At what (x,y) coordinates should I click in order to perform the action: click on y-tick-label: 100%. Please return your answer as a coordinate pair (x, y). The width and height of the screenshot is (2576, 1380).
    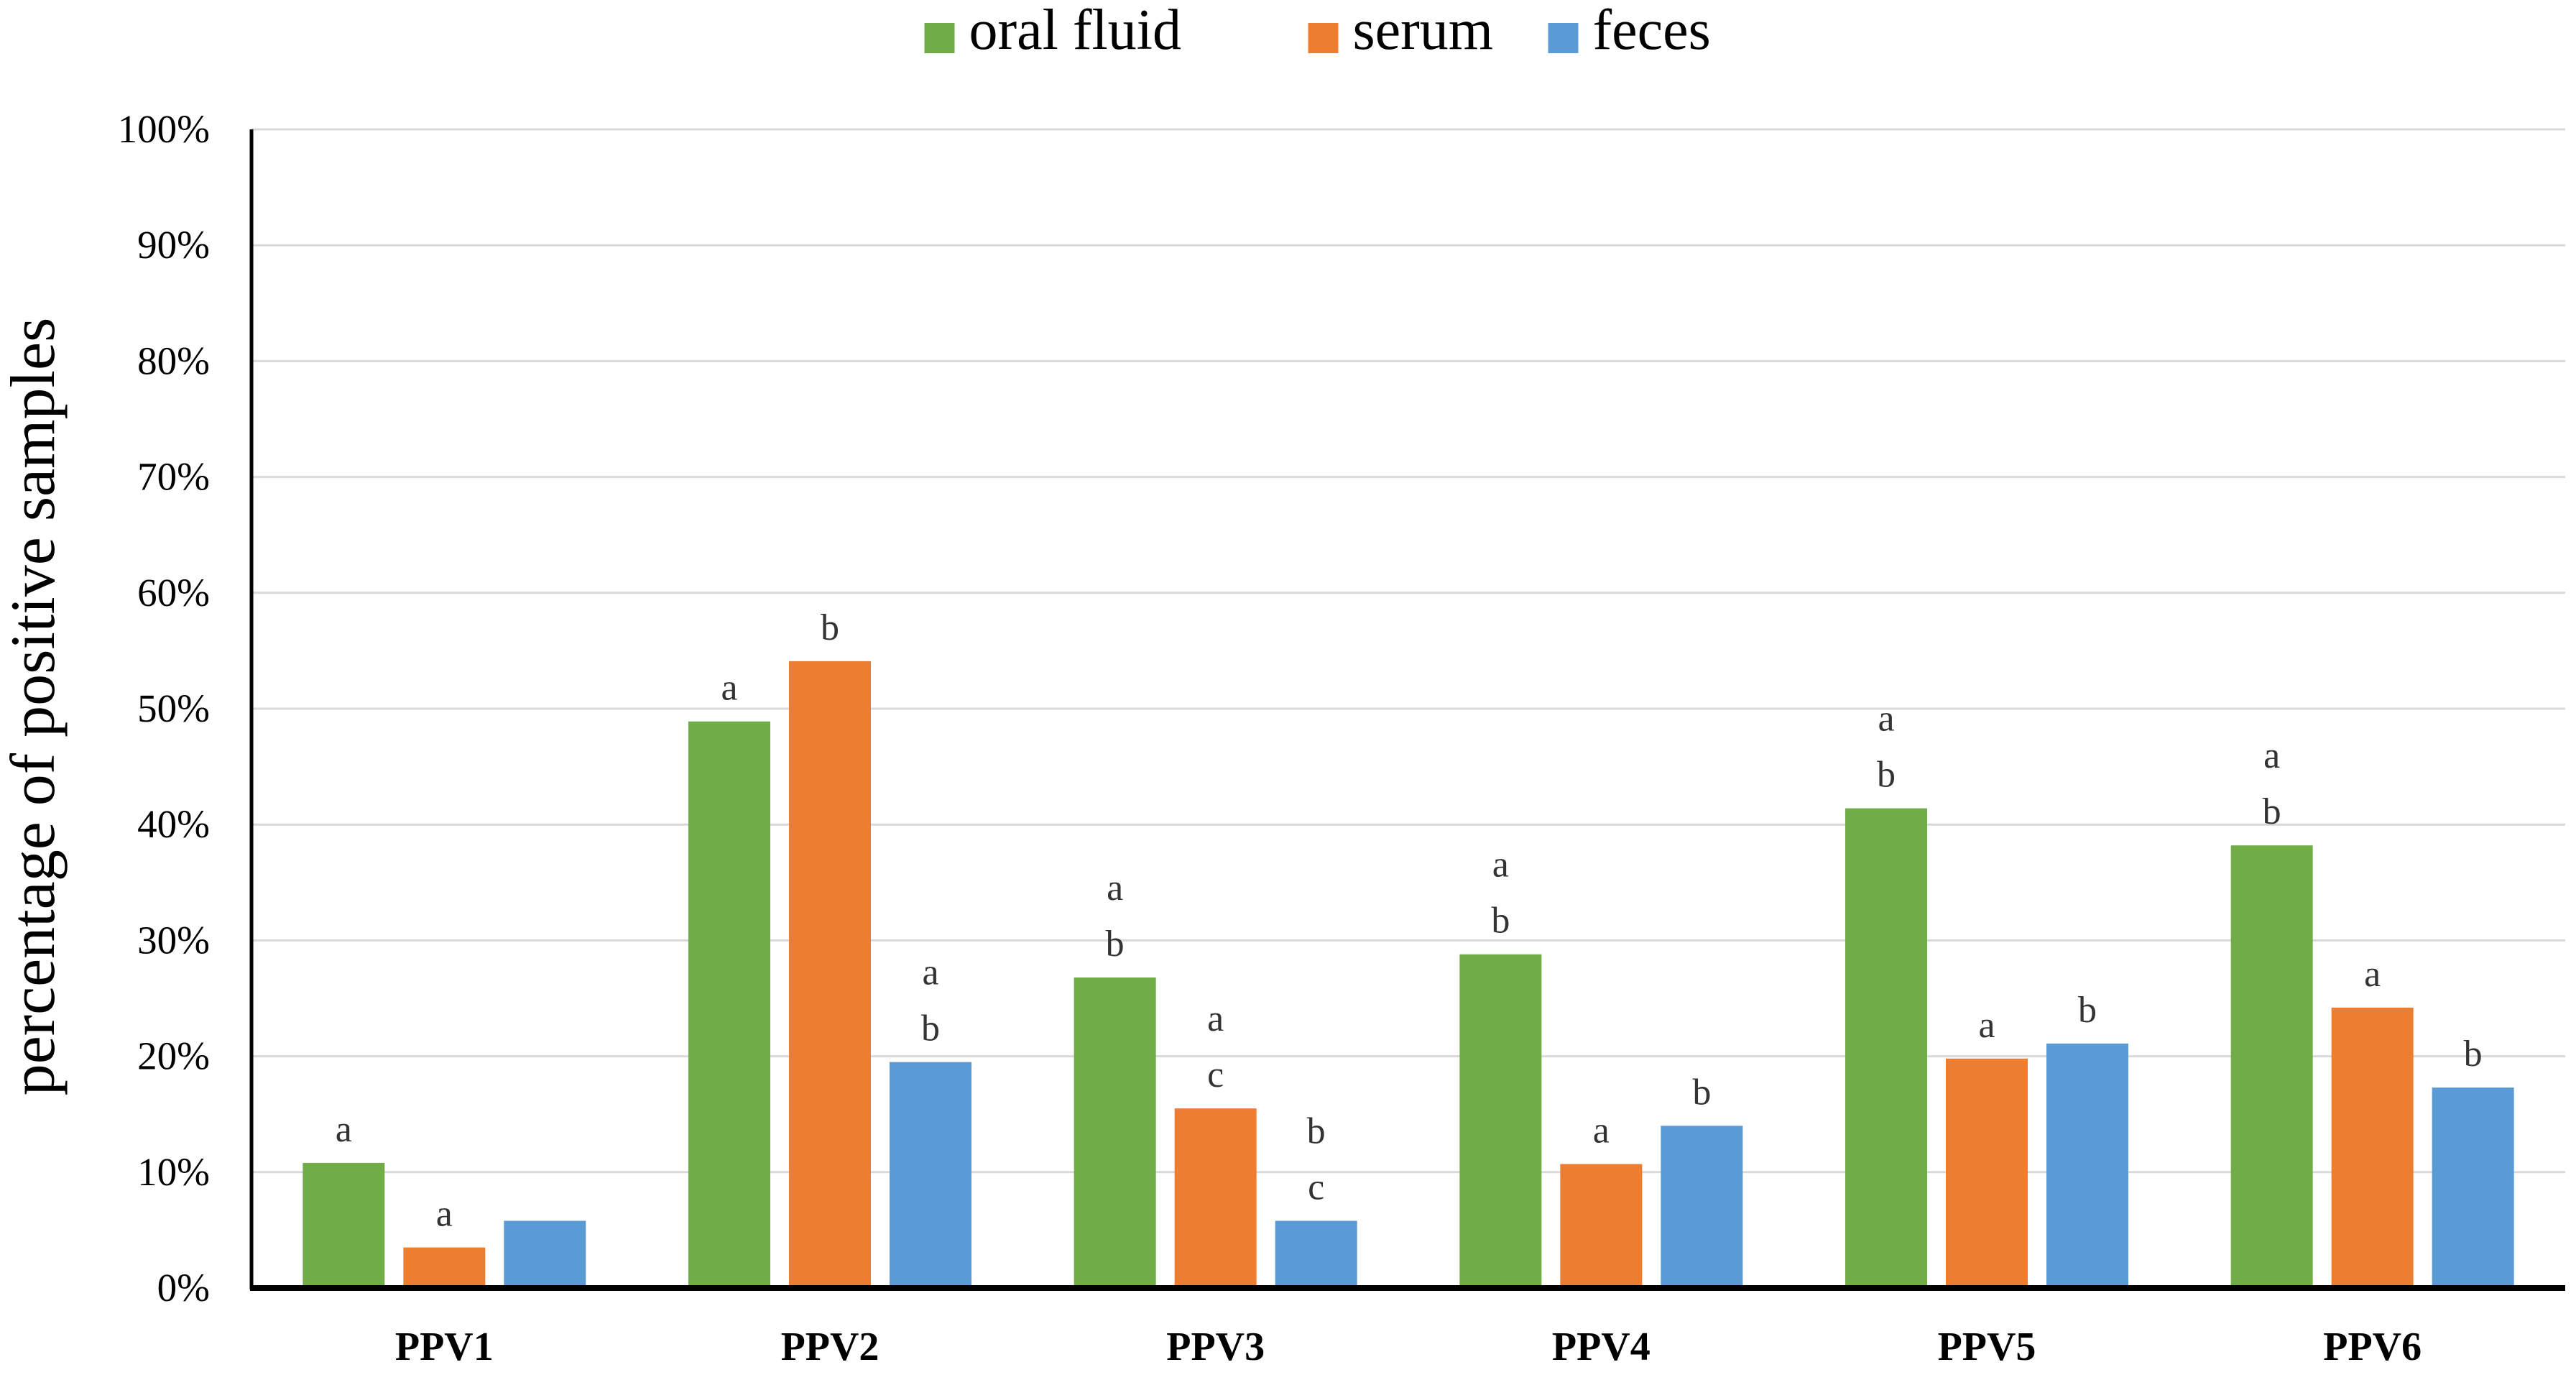
    Looking at the image, I should click on (164, 129).